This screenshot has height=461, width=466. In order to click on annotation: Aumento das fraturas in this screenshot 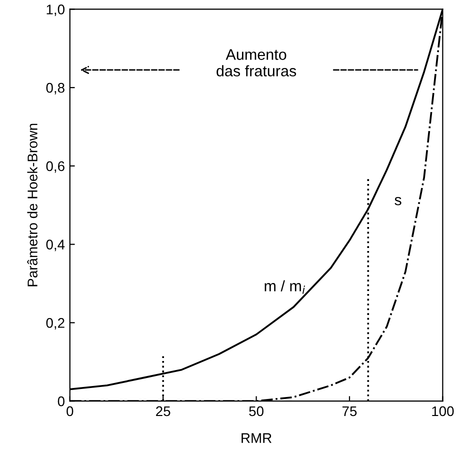, I will do `click(256, 62)`.